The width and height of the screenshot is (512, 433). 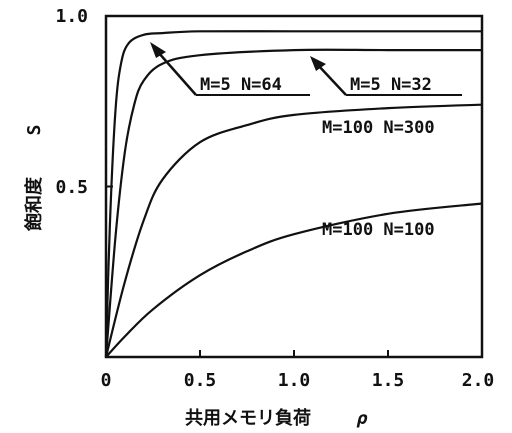 What do you see at coordinates (378, 230) in the screenshot?
I see `annotation-m100-n100: M=100 N=100` at bounding box center [378, 230].